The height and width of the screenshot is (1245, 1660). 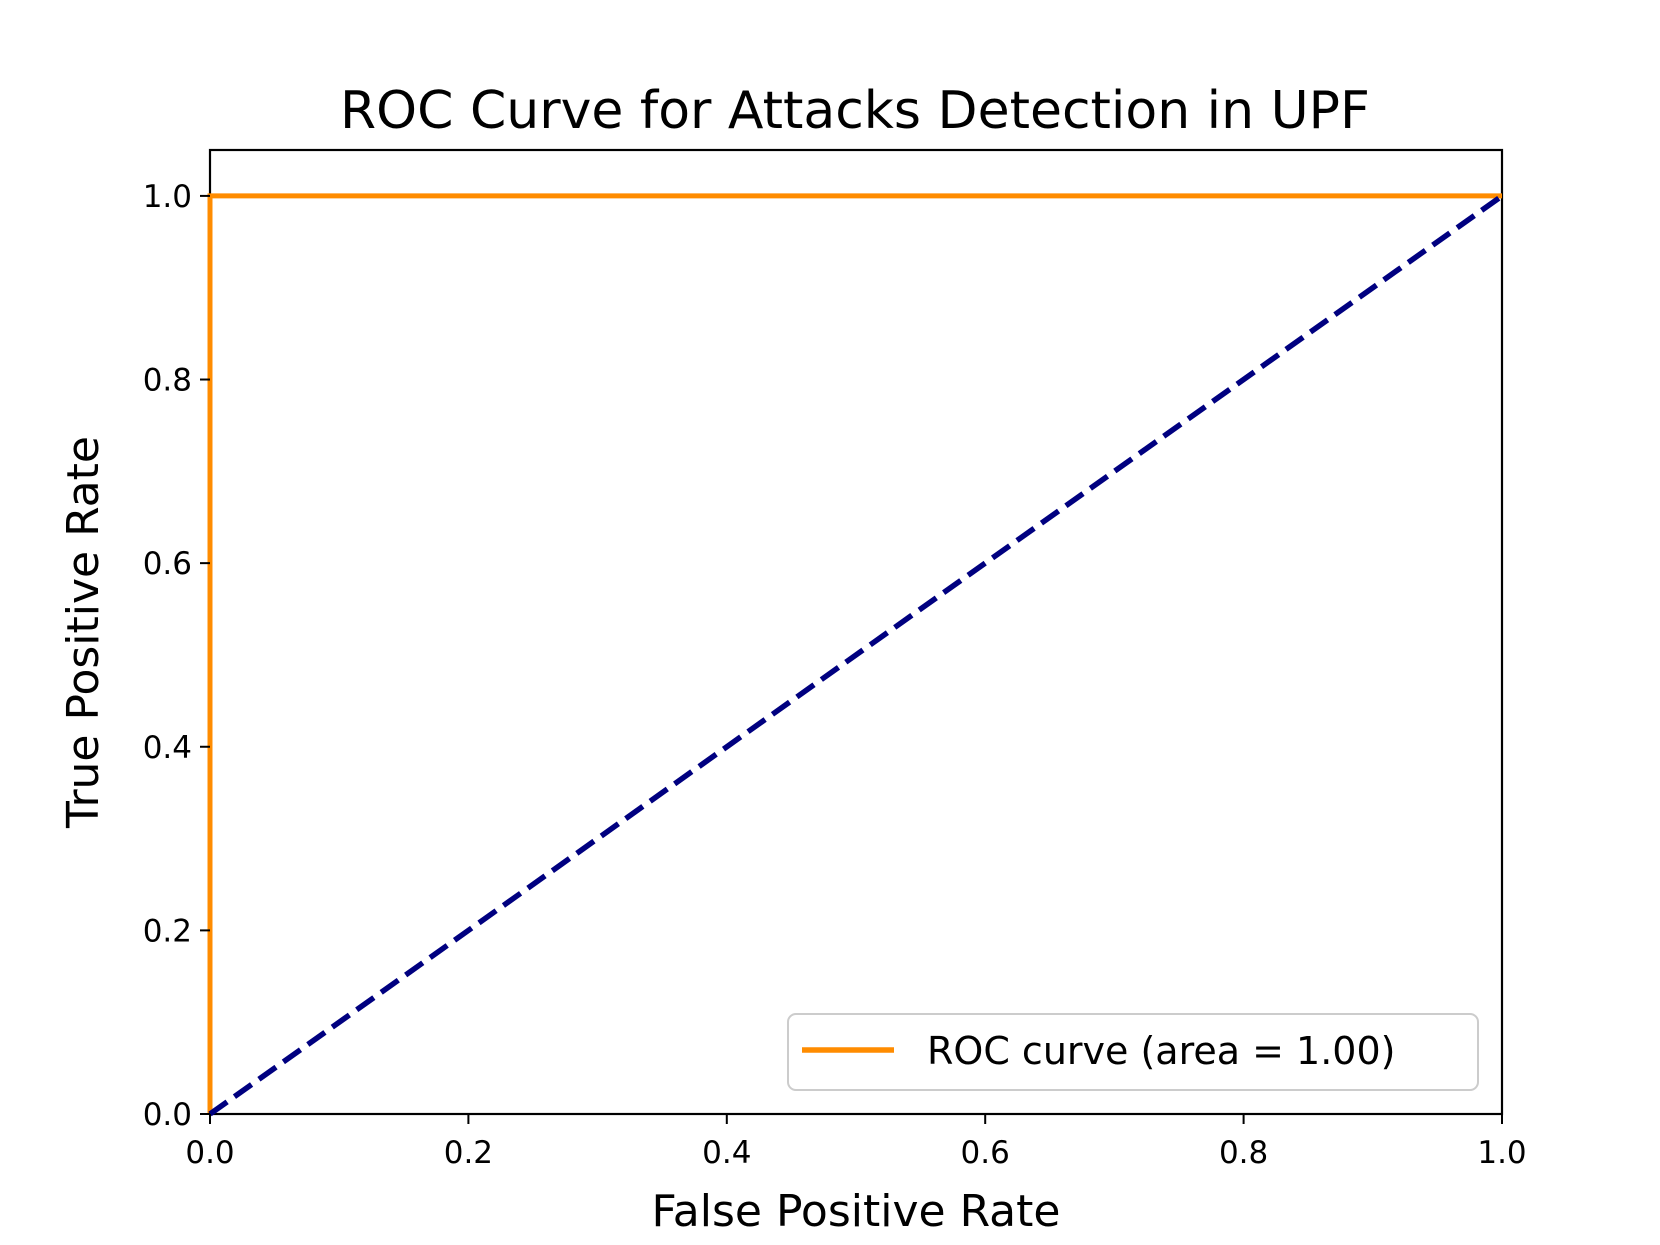 What do you see at coordinates (1161, 1051) in the screenshot?
I see `legend-label-roc-curve: ROC curve (area = 1.00)` at bounding box center [1161, 1051].